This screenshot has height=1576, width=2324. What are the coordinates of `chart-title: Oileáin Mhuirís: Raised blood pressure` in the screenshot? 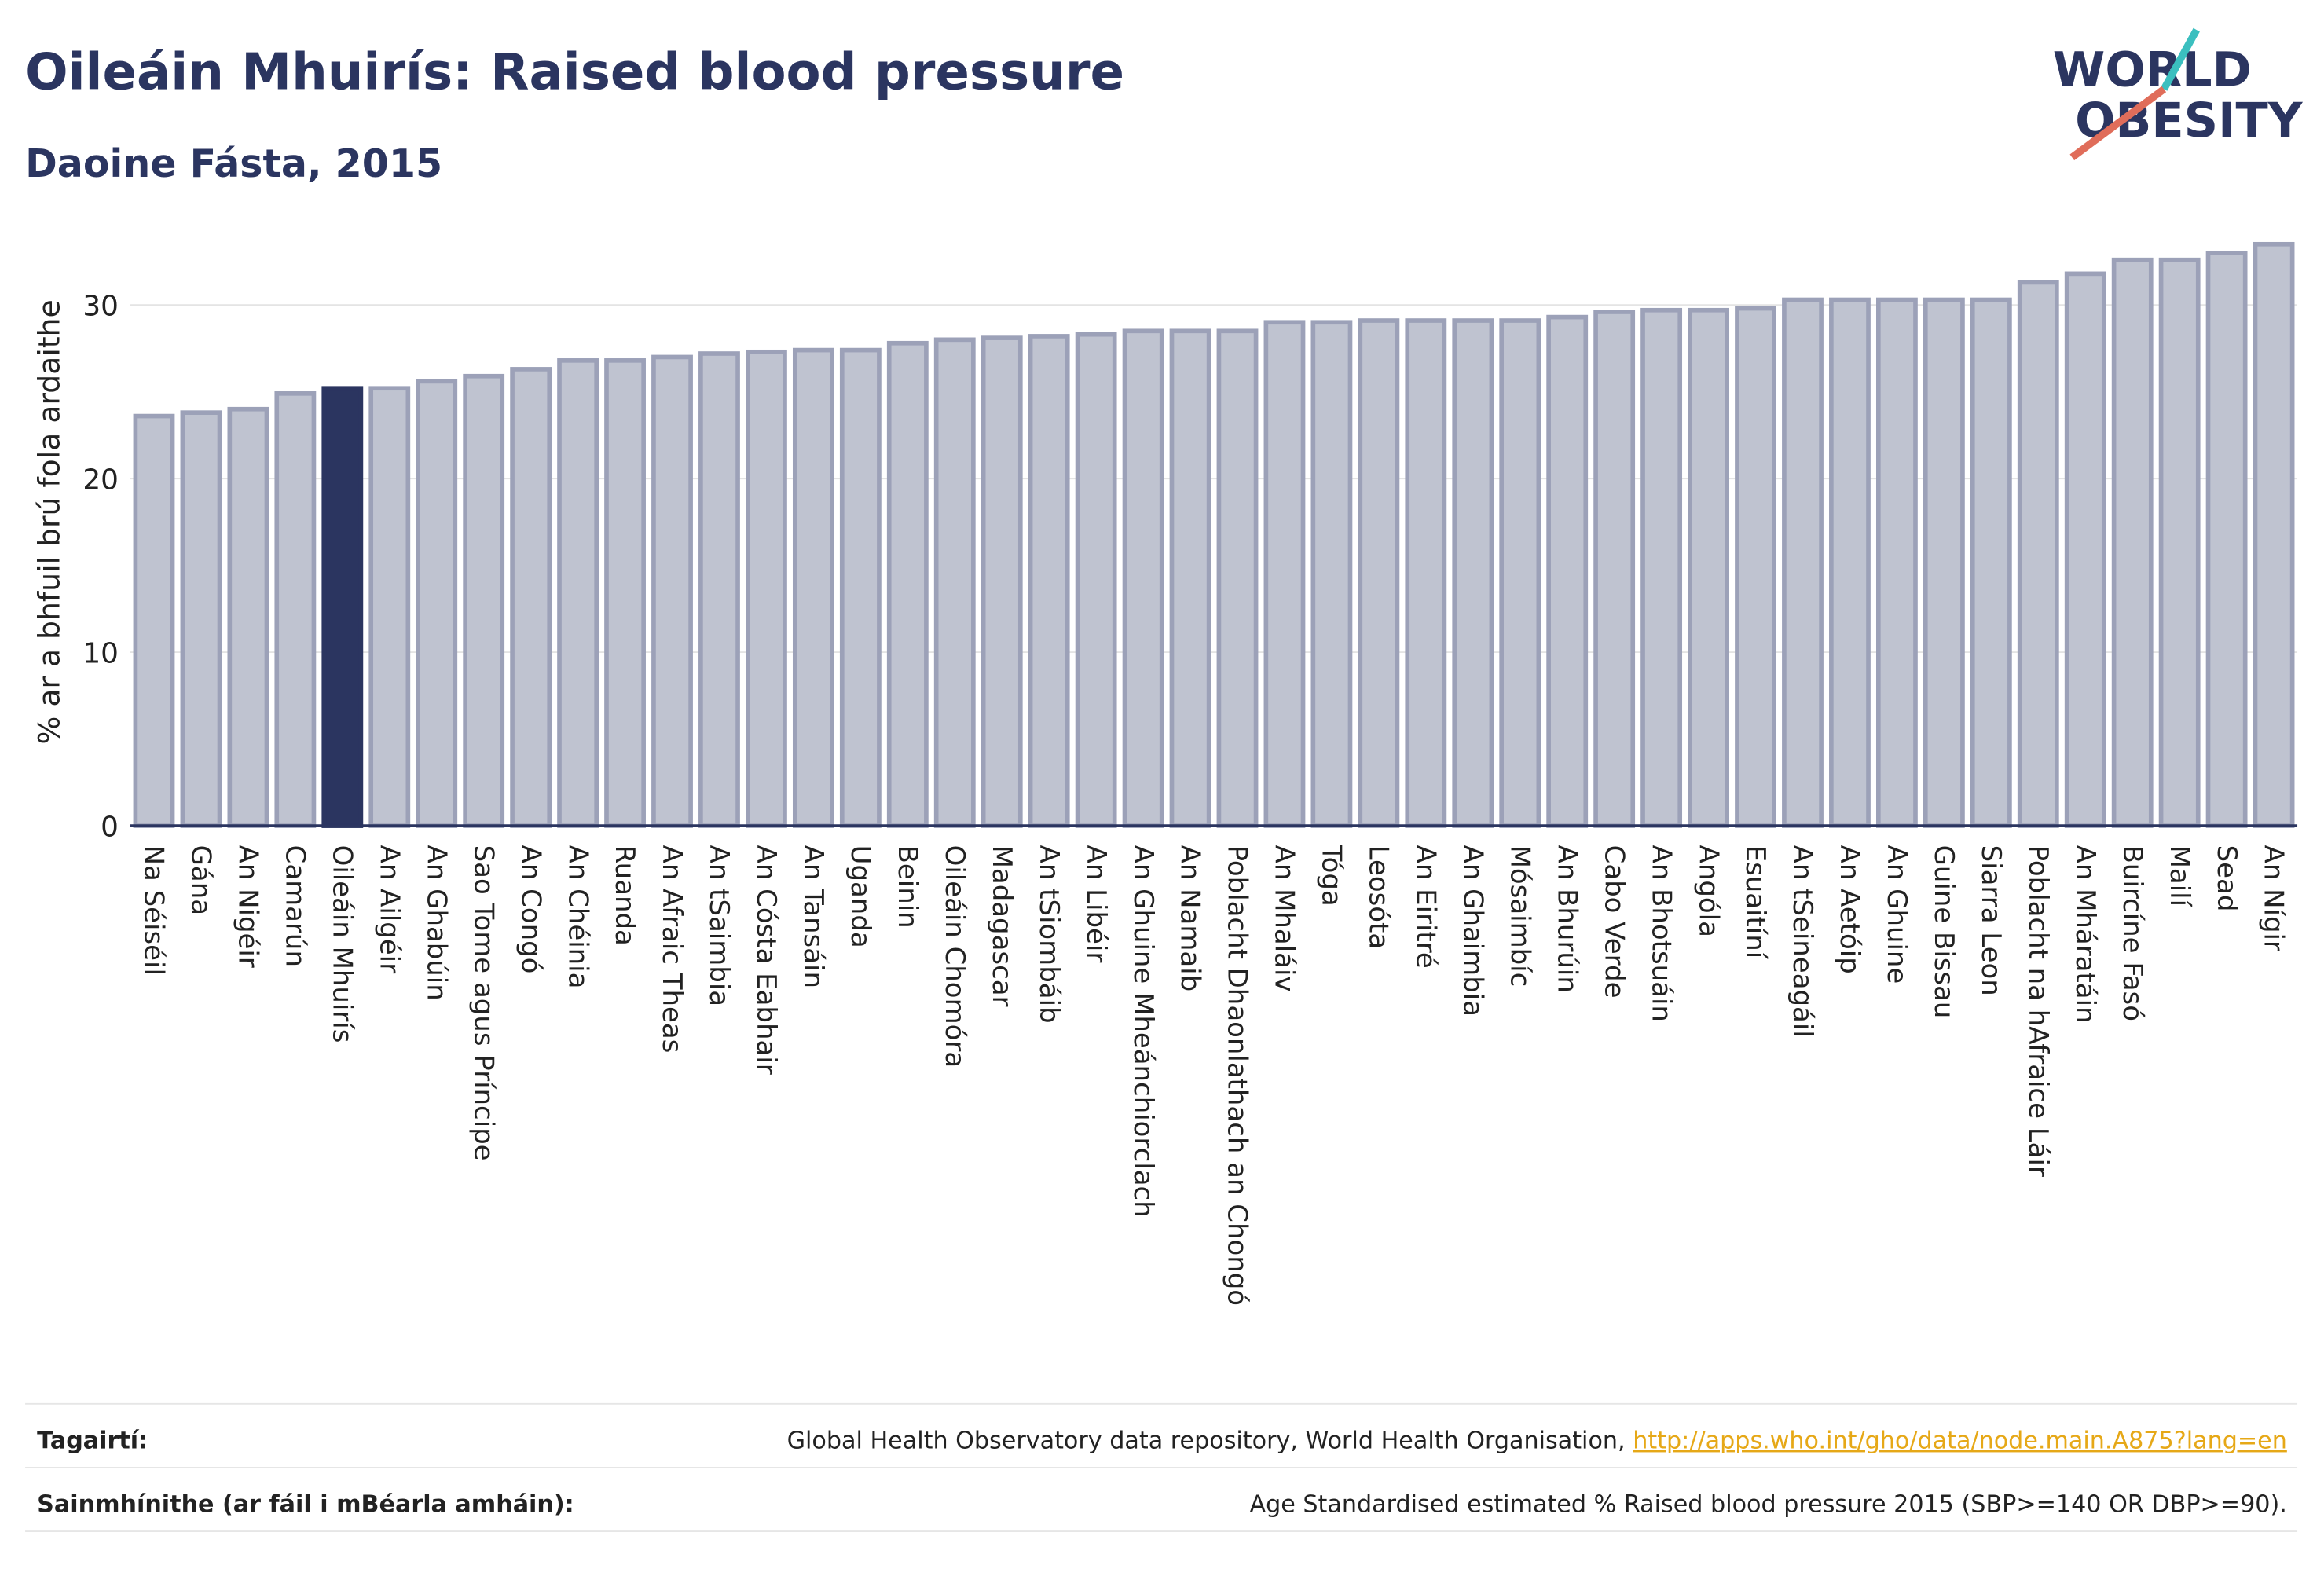 It's located at (574, 72).